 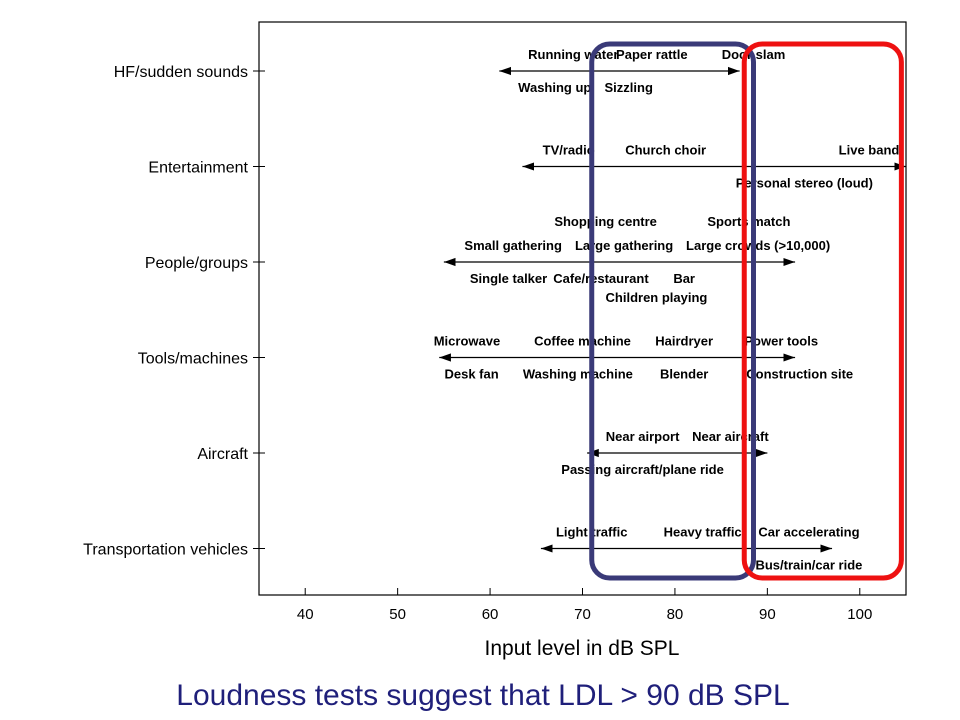 What do you see at coordinates (624, 245) in the screenshot?
I see `range-item-label: Large gathering` at bounding box center [624, 245].